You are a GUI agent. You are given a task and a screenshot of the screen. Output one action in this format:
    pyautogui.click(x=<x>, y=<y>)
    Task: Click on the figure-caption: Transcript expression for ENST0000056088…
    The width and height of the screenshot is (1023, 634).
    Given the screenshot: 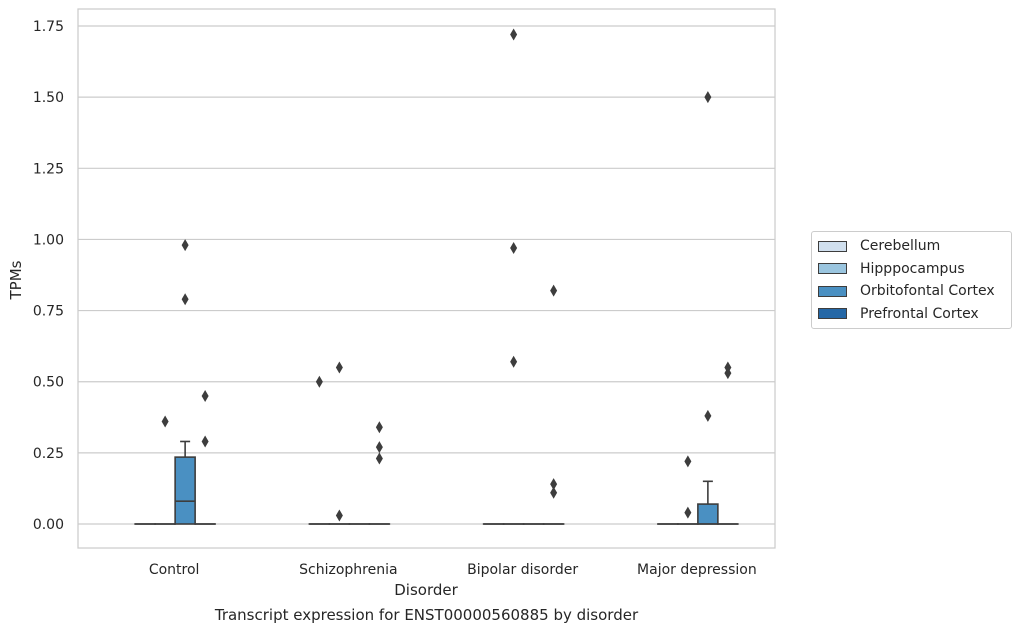 What is the action you would take?
    pyautogui.click(x=426, y=615)
    